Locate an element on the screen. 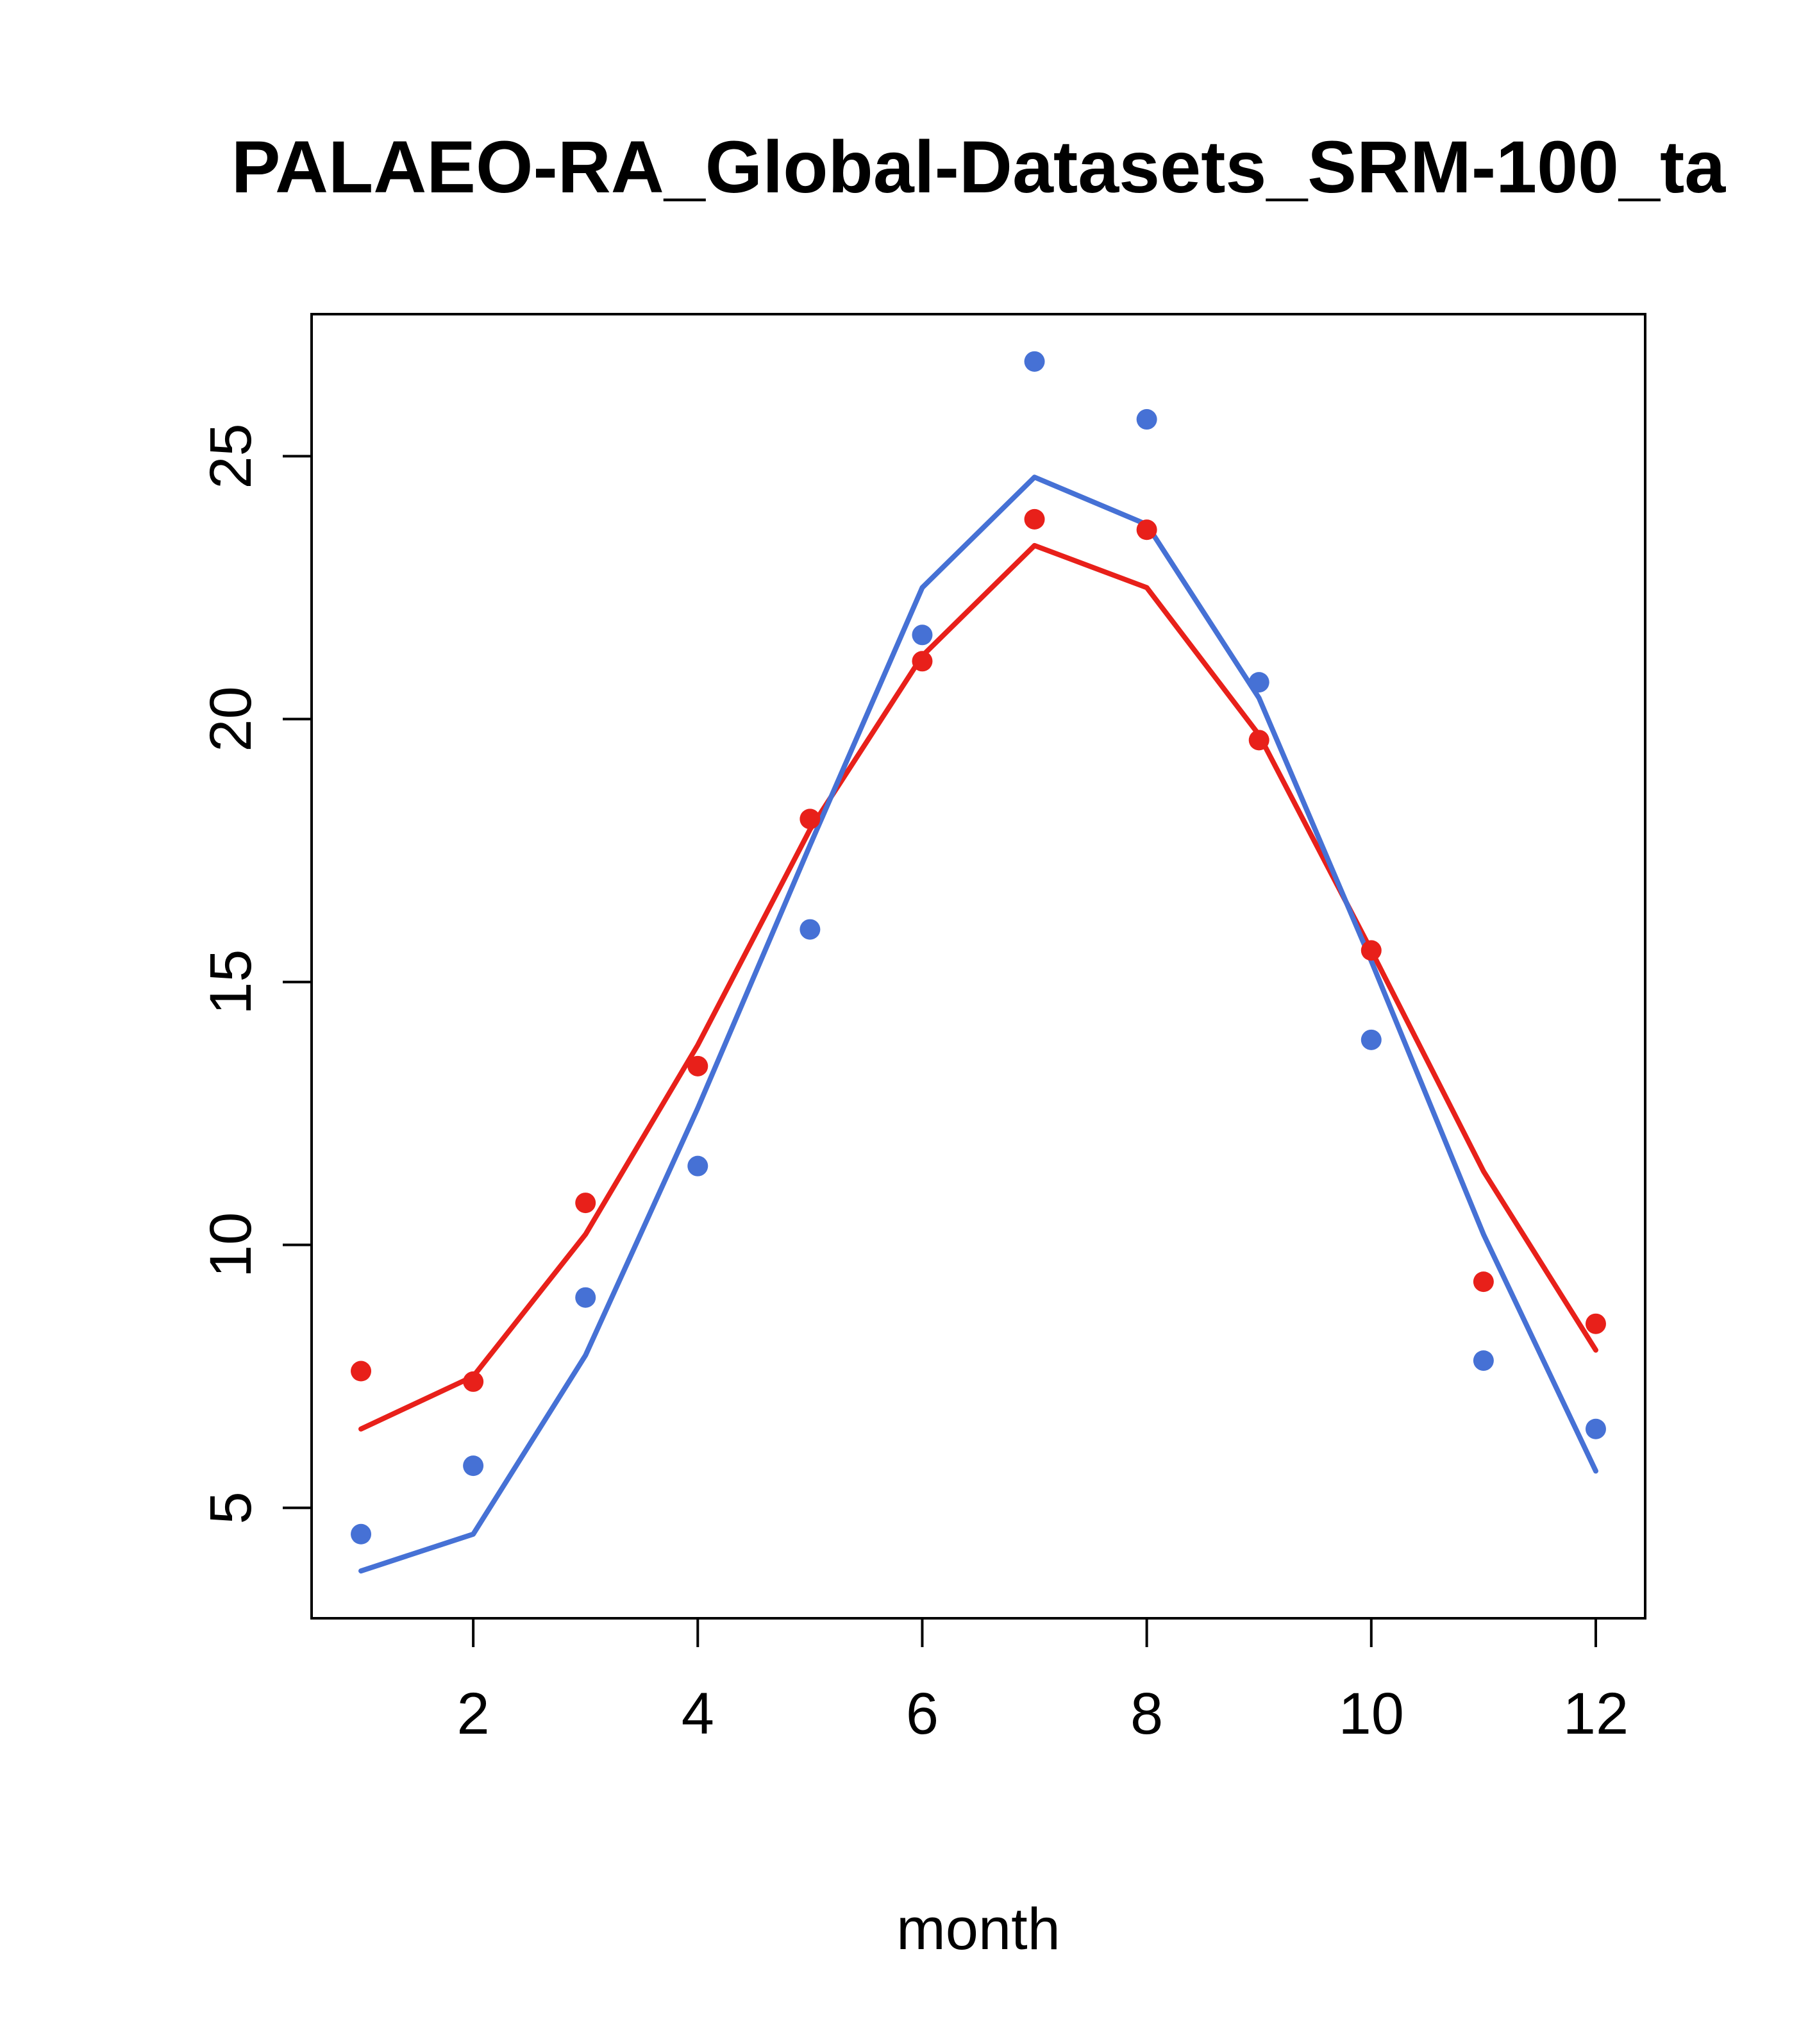  y-tick-label: 25 is located at coordinates (231, 456).